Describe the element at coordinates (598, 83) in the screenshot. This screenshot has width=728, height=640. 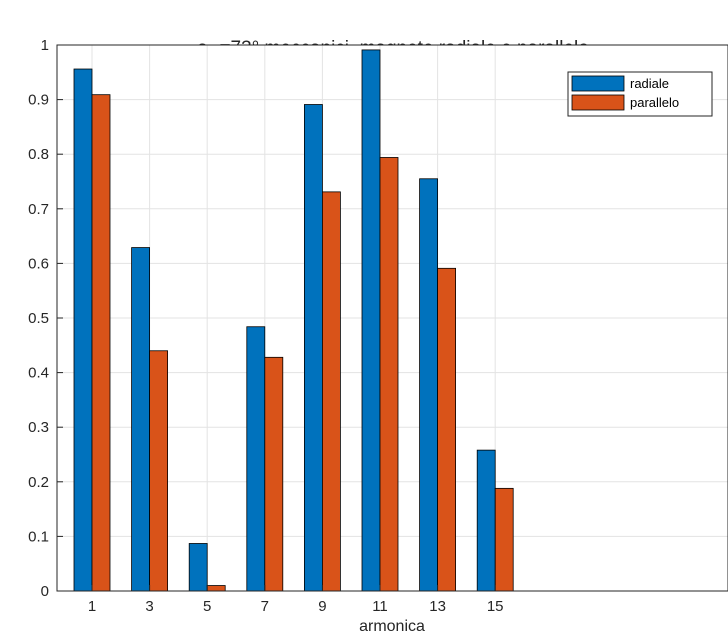
I see `legend-swatch-radiale` at that location.